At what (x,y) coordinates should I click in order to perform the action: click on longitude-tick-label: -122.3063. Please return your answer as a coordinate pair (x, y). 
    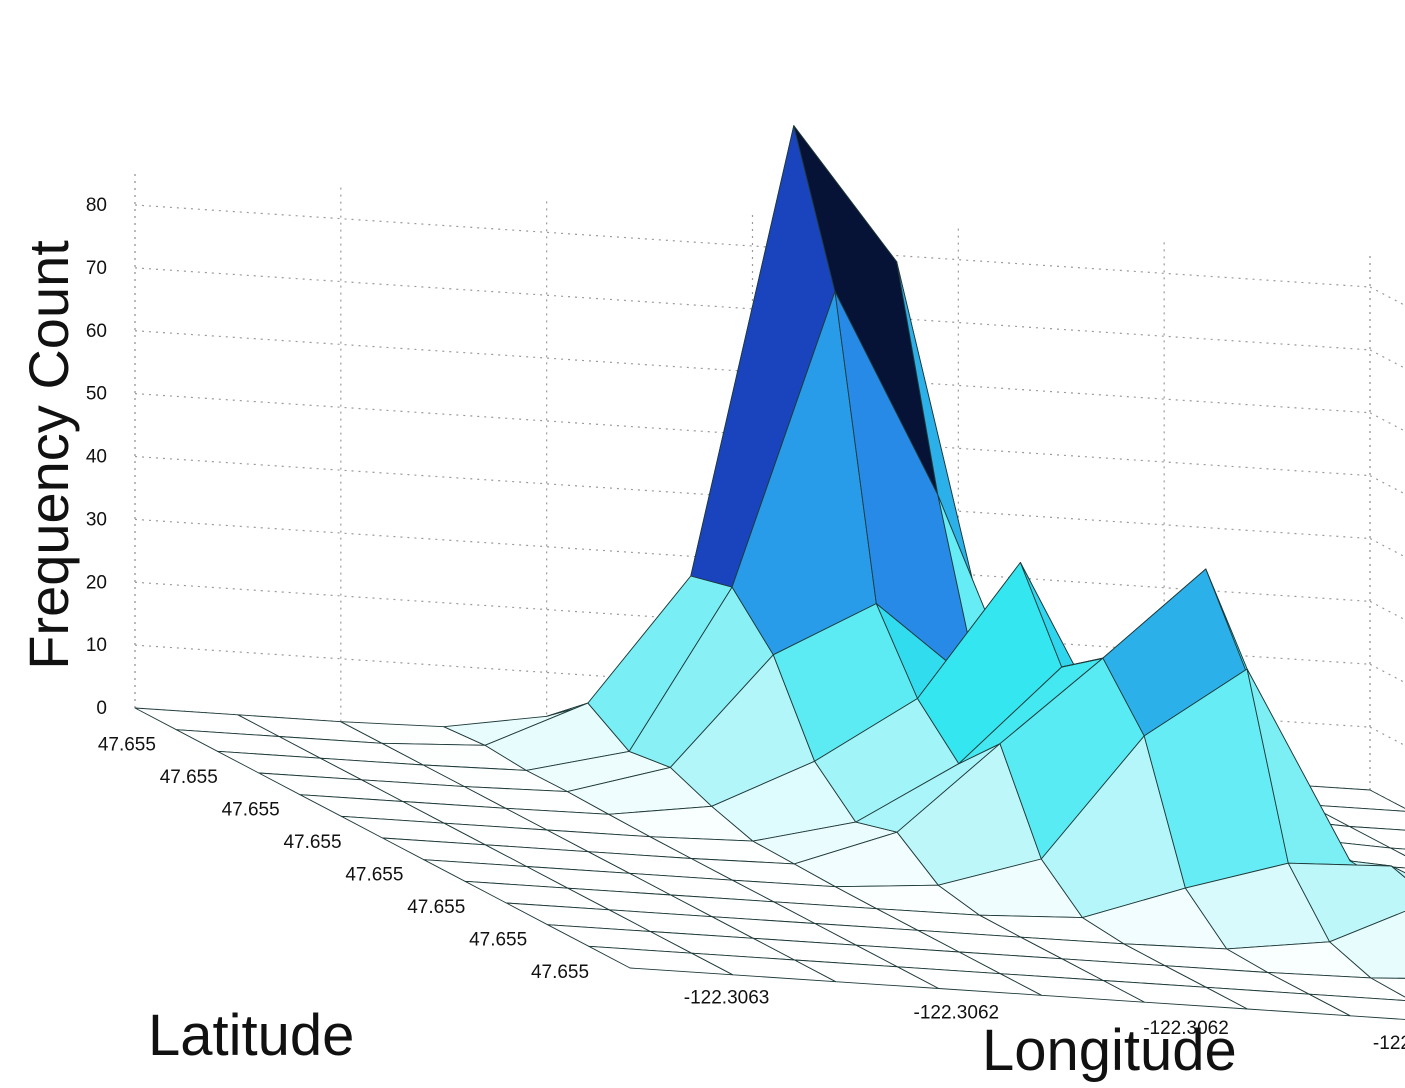
    Looking at the image, I should click on (727, 997).